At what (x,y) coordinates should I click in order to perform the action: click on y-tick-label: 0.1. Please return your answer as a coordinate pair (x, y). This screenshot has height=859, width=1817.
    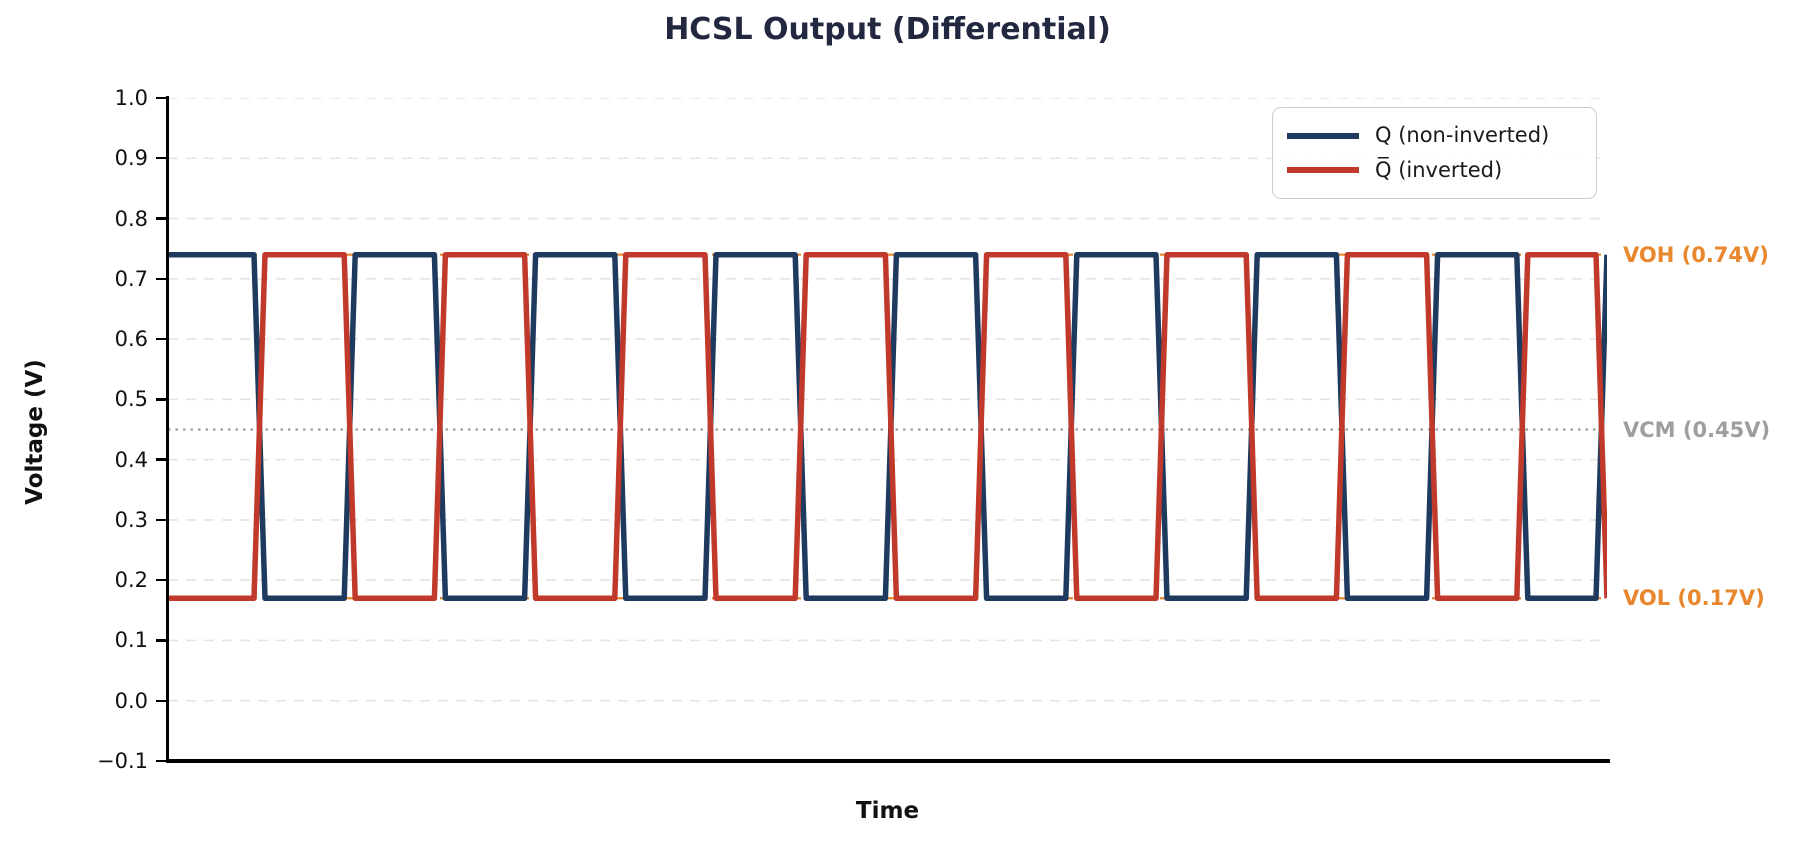
    Looking at the image, I should click on (131, 640).